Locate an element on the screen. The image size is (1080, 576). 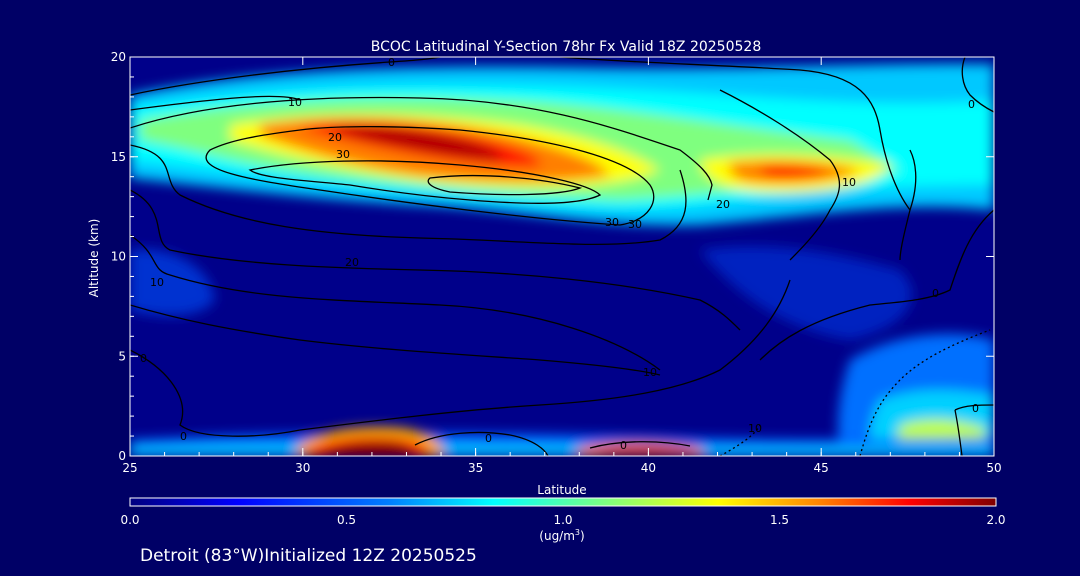
x-tick-label: 30 is located at coordinates (302, 468).